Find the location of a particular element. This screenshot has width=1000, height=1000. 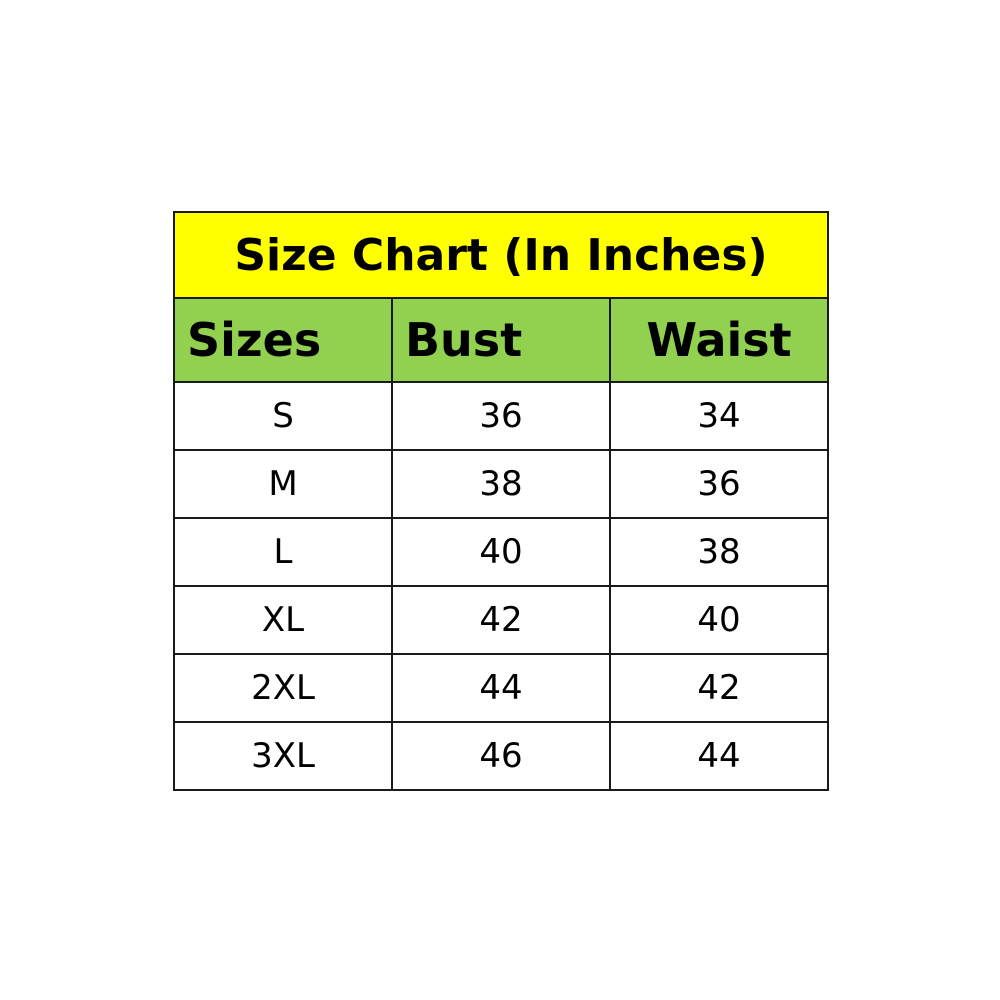

table-row: M 38 36 is located at coordinates (501, 484).